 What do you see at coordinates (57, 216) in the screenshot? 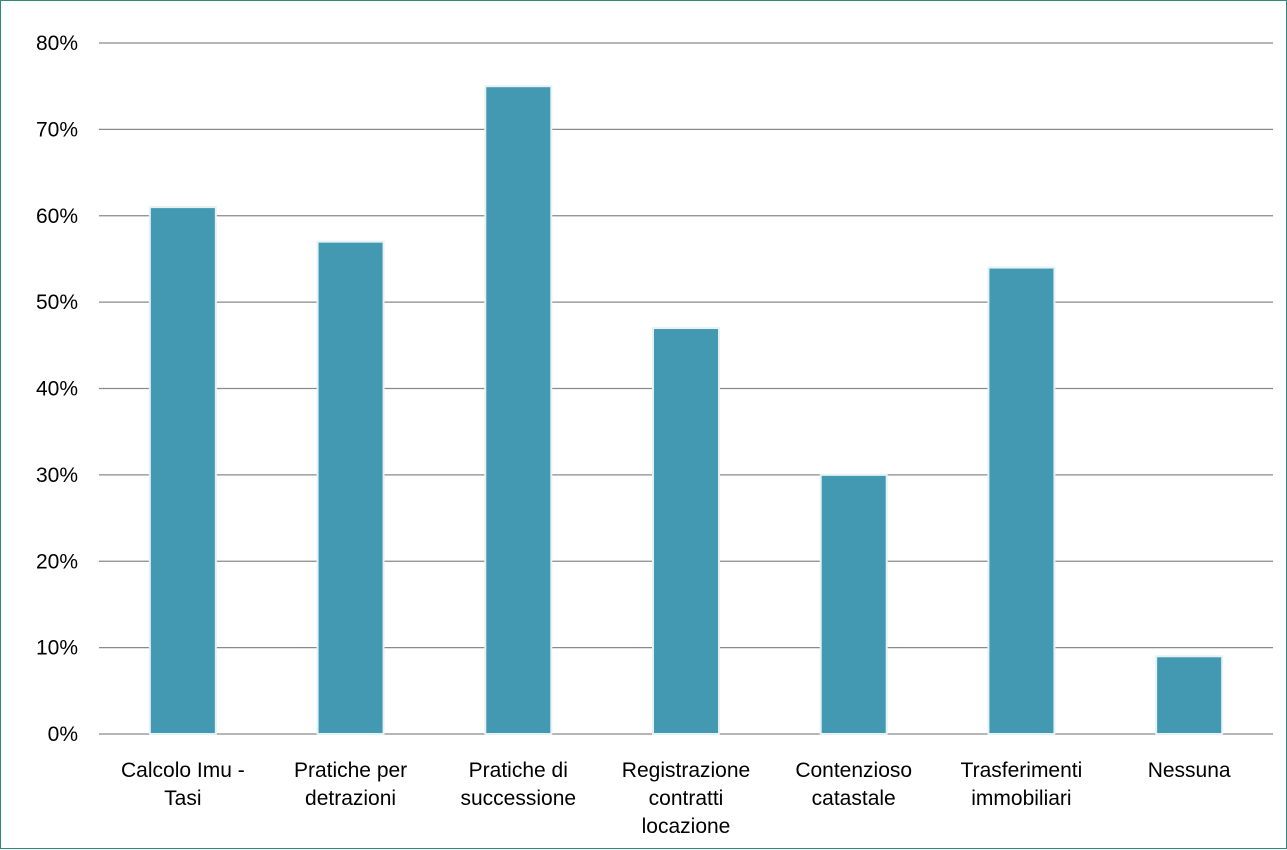
I see `y-tick-label: 60%` at bounding box center [57, 216].